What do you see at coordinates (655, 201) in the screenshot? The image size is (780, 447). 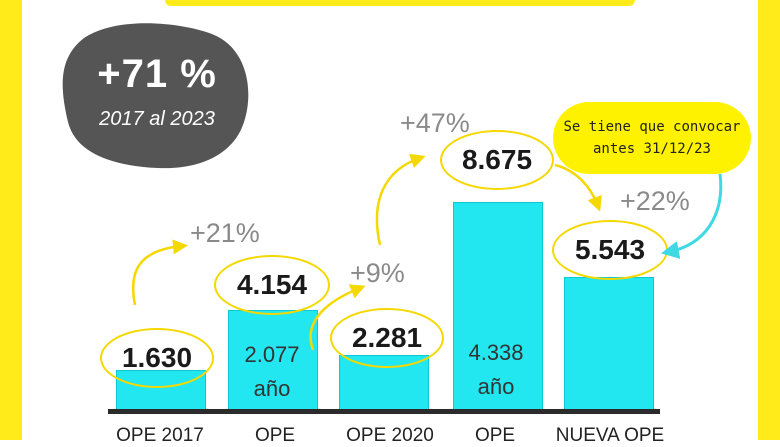 I see `change-label-4: +22%` at bounding box center [655, 201].